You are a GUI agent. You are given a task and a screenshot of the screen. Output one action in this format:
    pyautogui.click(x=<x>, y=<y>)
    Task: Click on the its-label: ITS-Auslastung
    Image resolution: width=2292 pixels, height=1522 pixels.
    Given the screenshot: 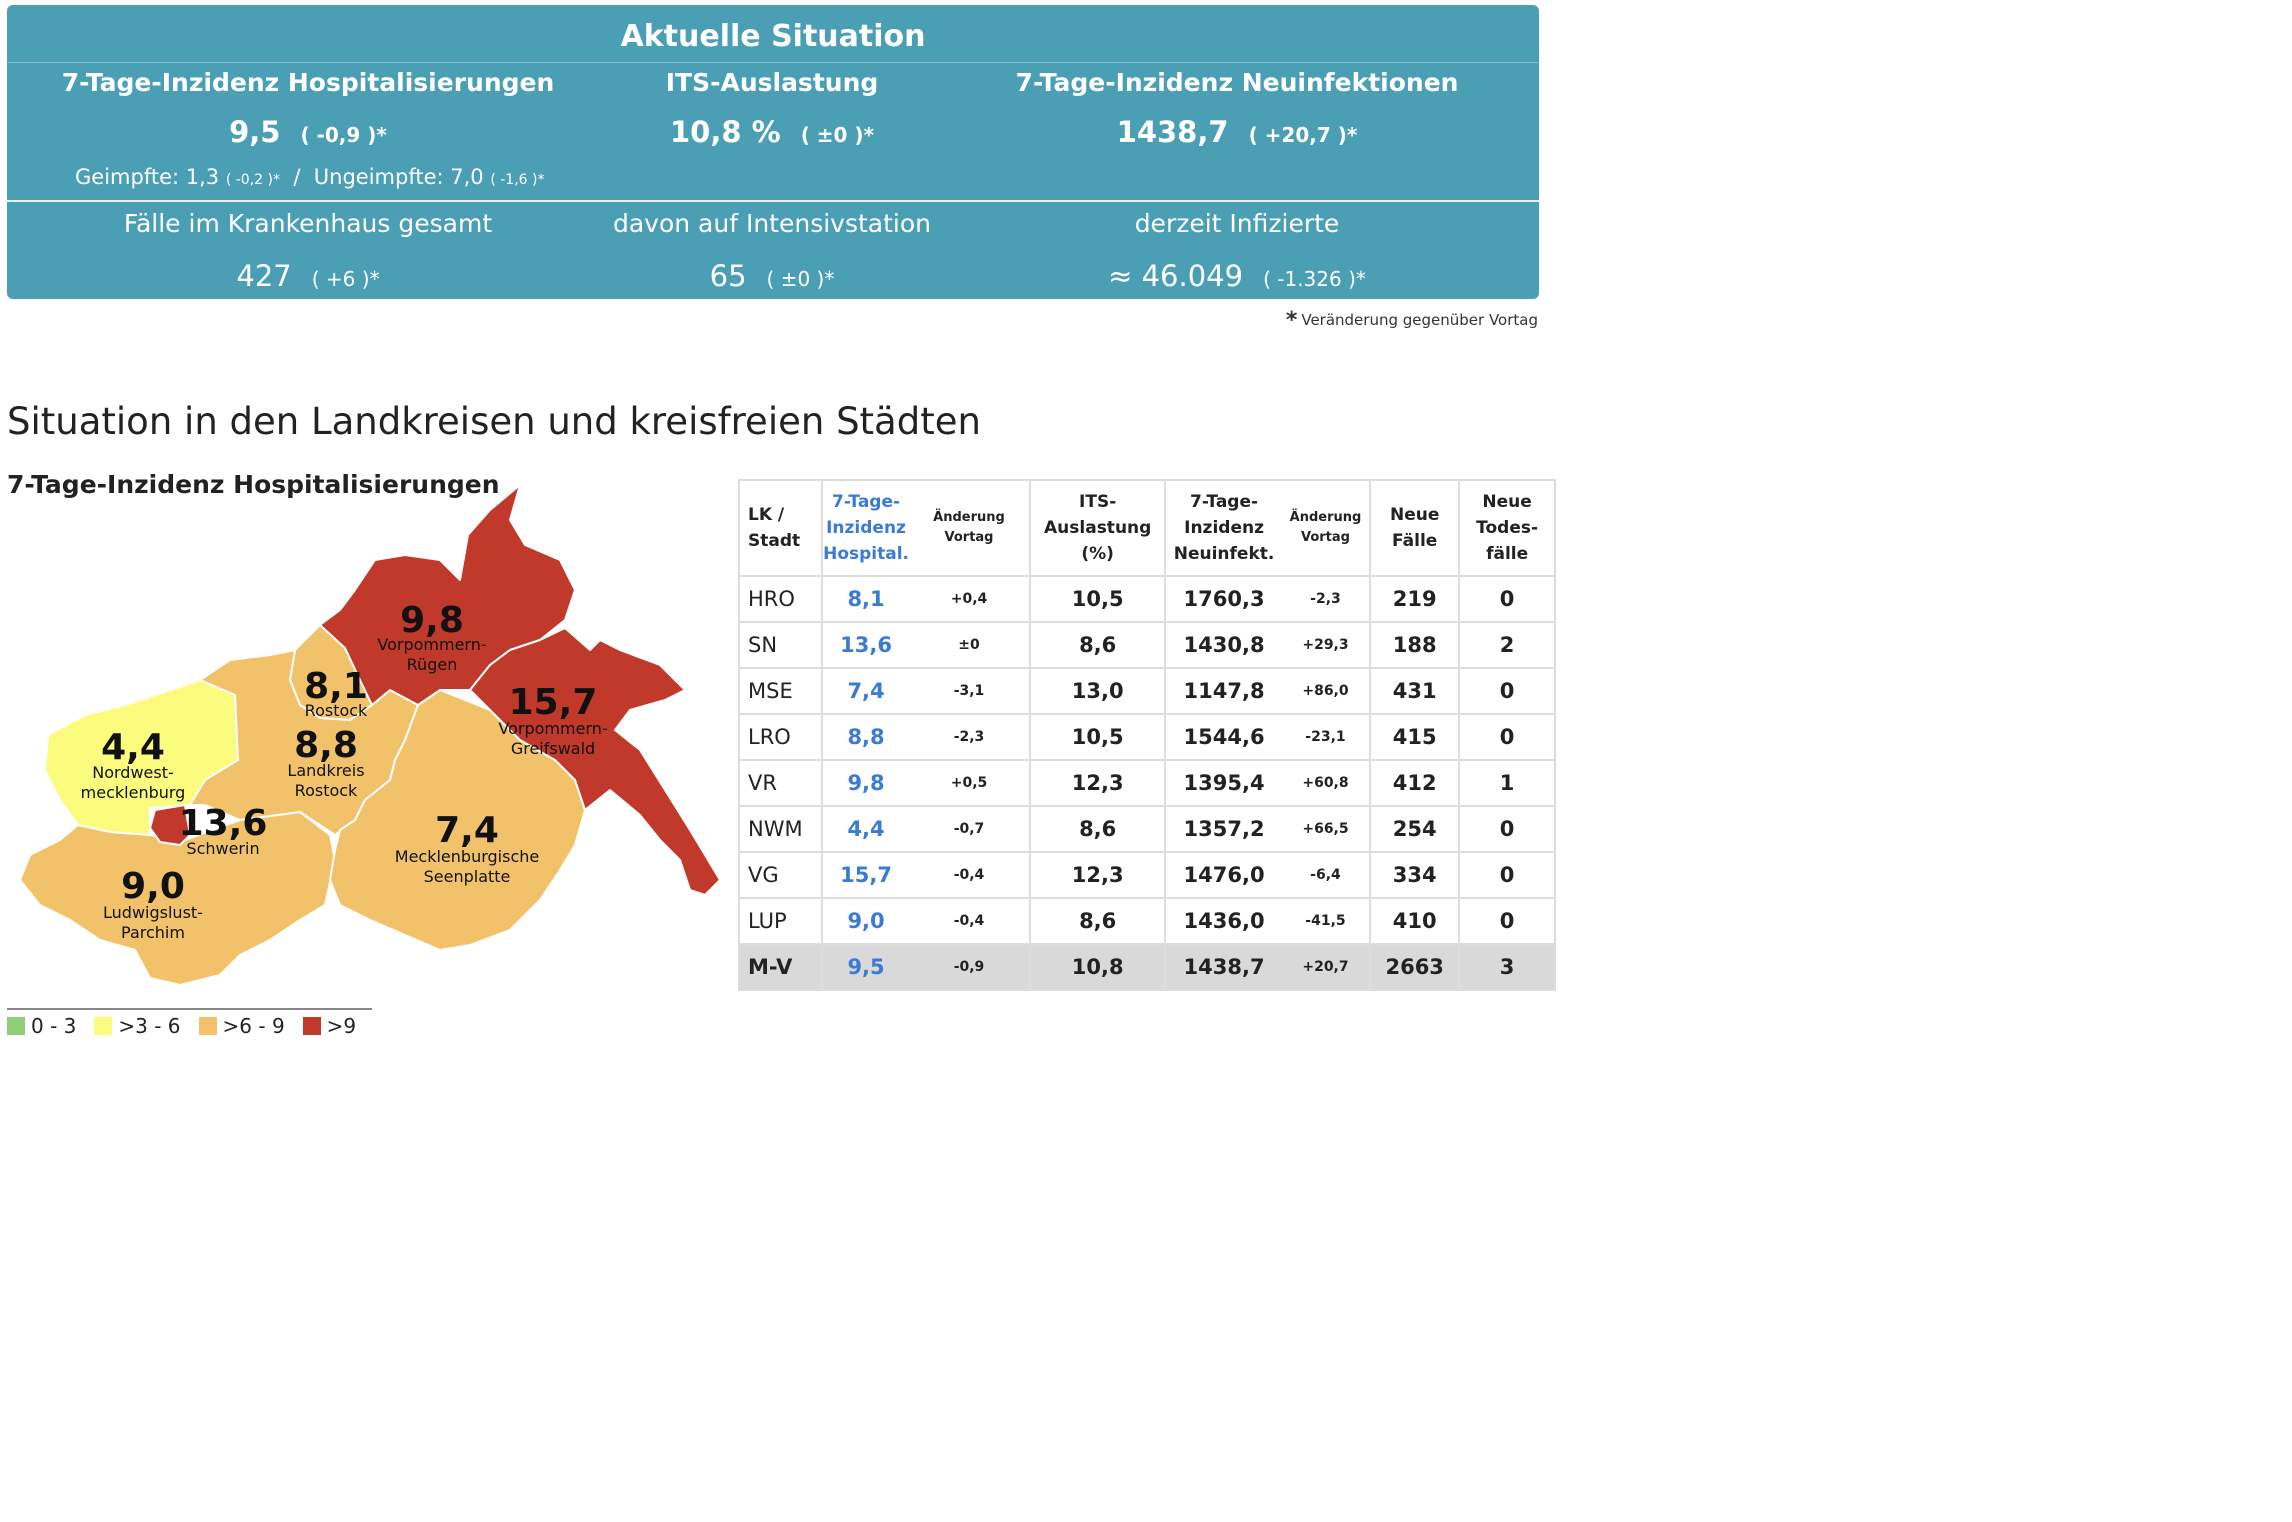 What is the action you would take?
    pyautogui.click(x=772, y=82)
    